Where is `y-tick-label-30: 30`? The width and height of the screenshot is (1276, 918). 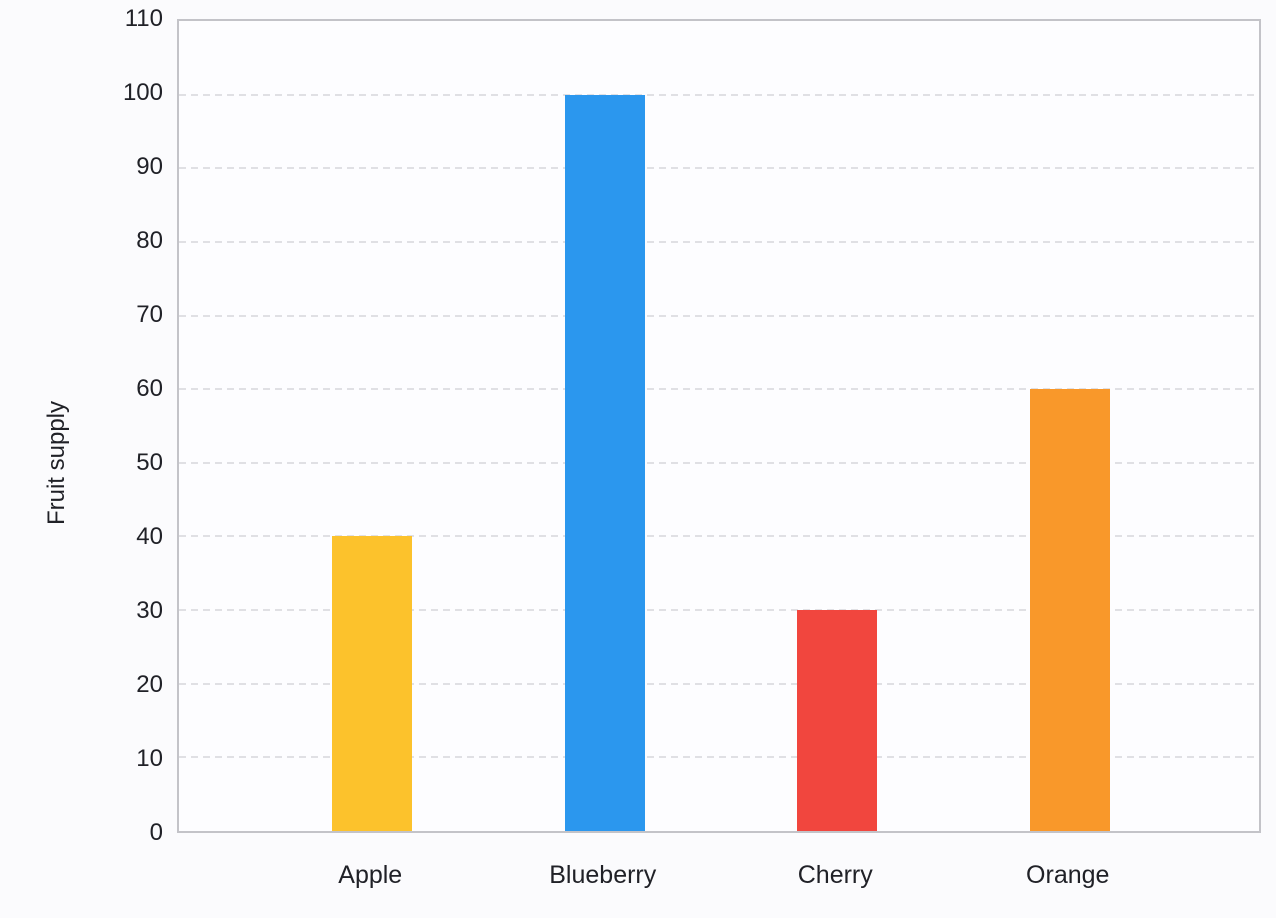
y-tick-label-30: 30 is located at coordinates (149, 610).